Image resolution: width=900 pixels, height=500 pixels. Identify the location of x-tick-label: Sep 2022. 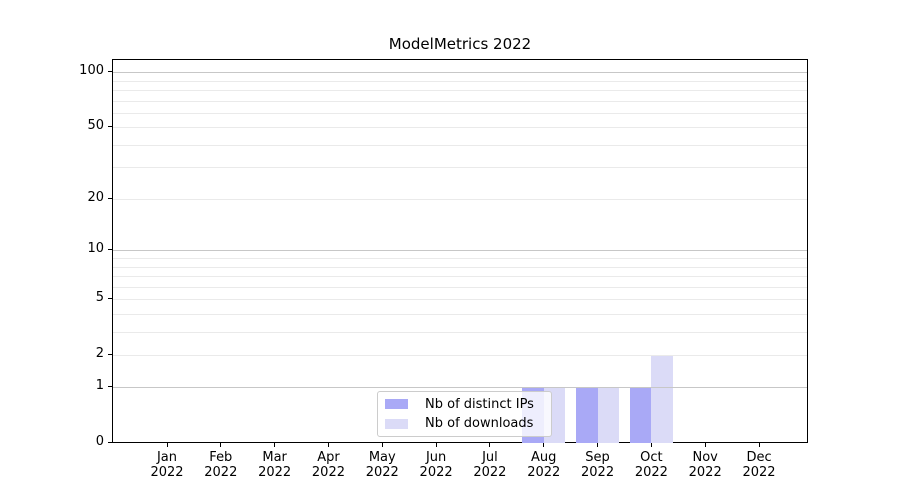
(598, 465).